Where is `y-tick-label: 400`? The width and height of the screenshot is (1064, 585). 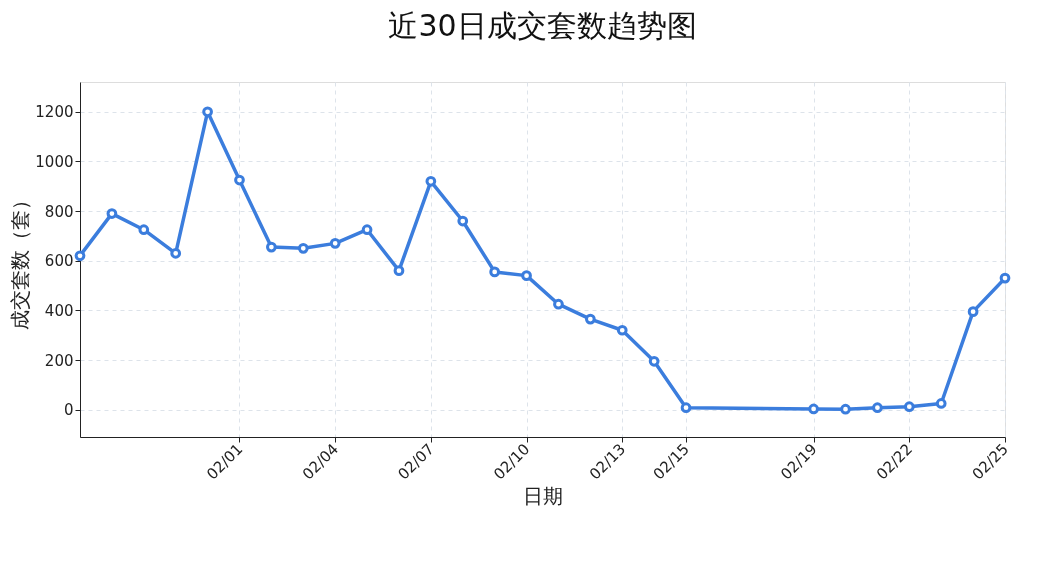
y-tick-label: 400 is located at coordinates (59, 310).